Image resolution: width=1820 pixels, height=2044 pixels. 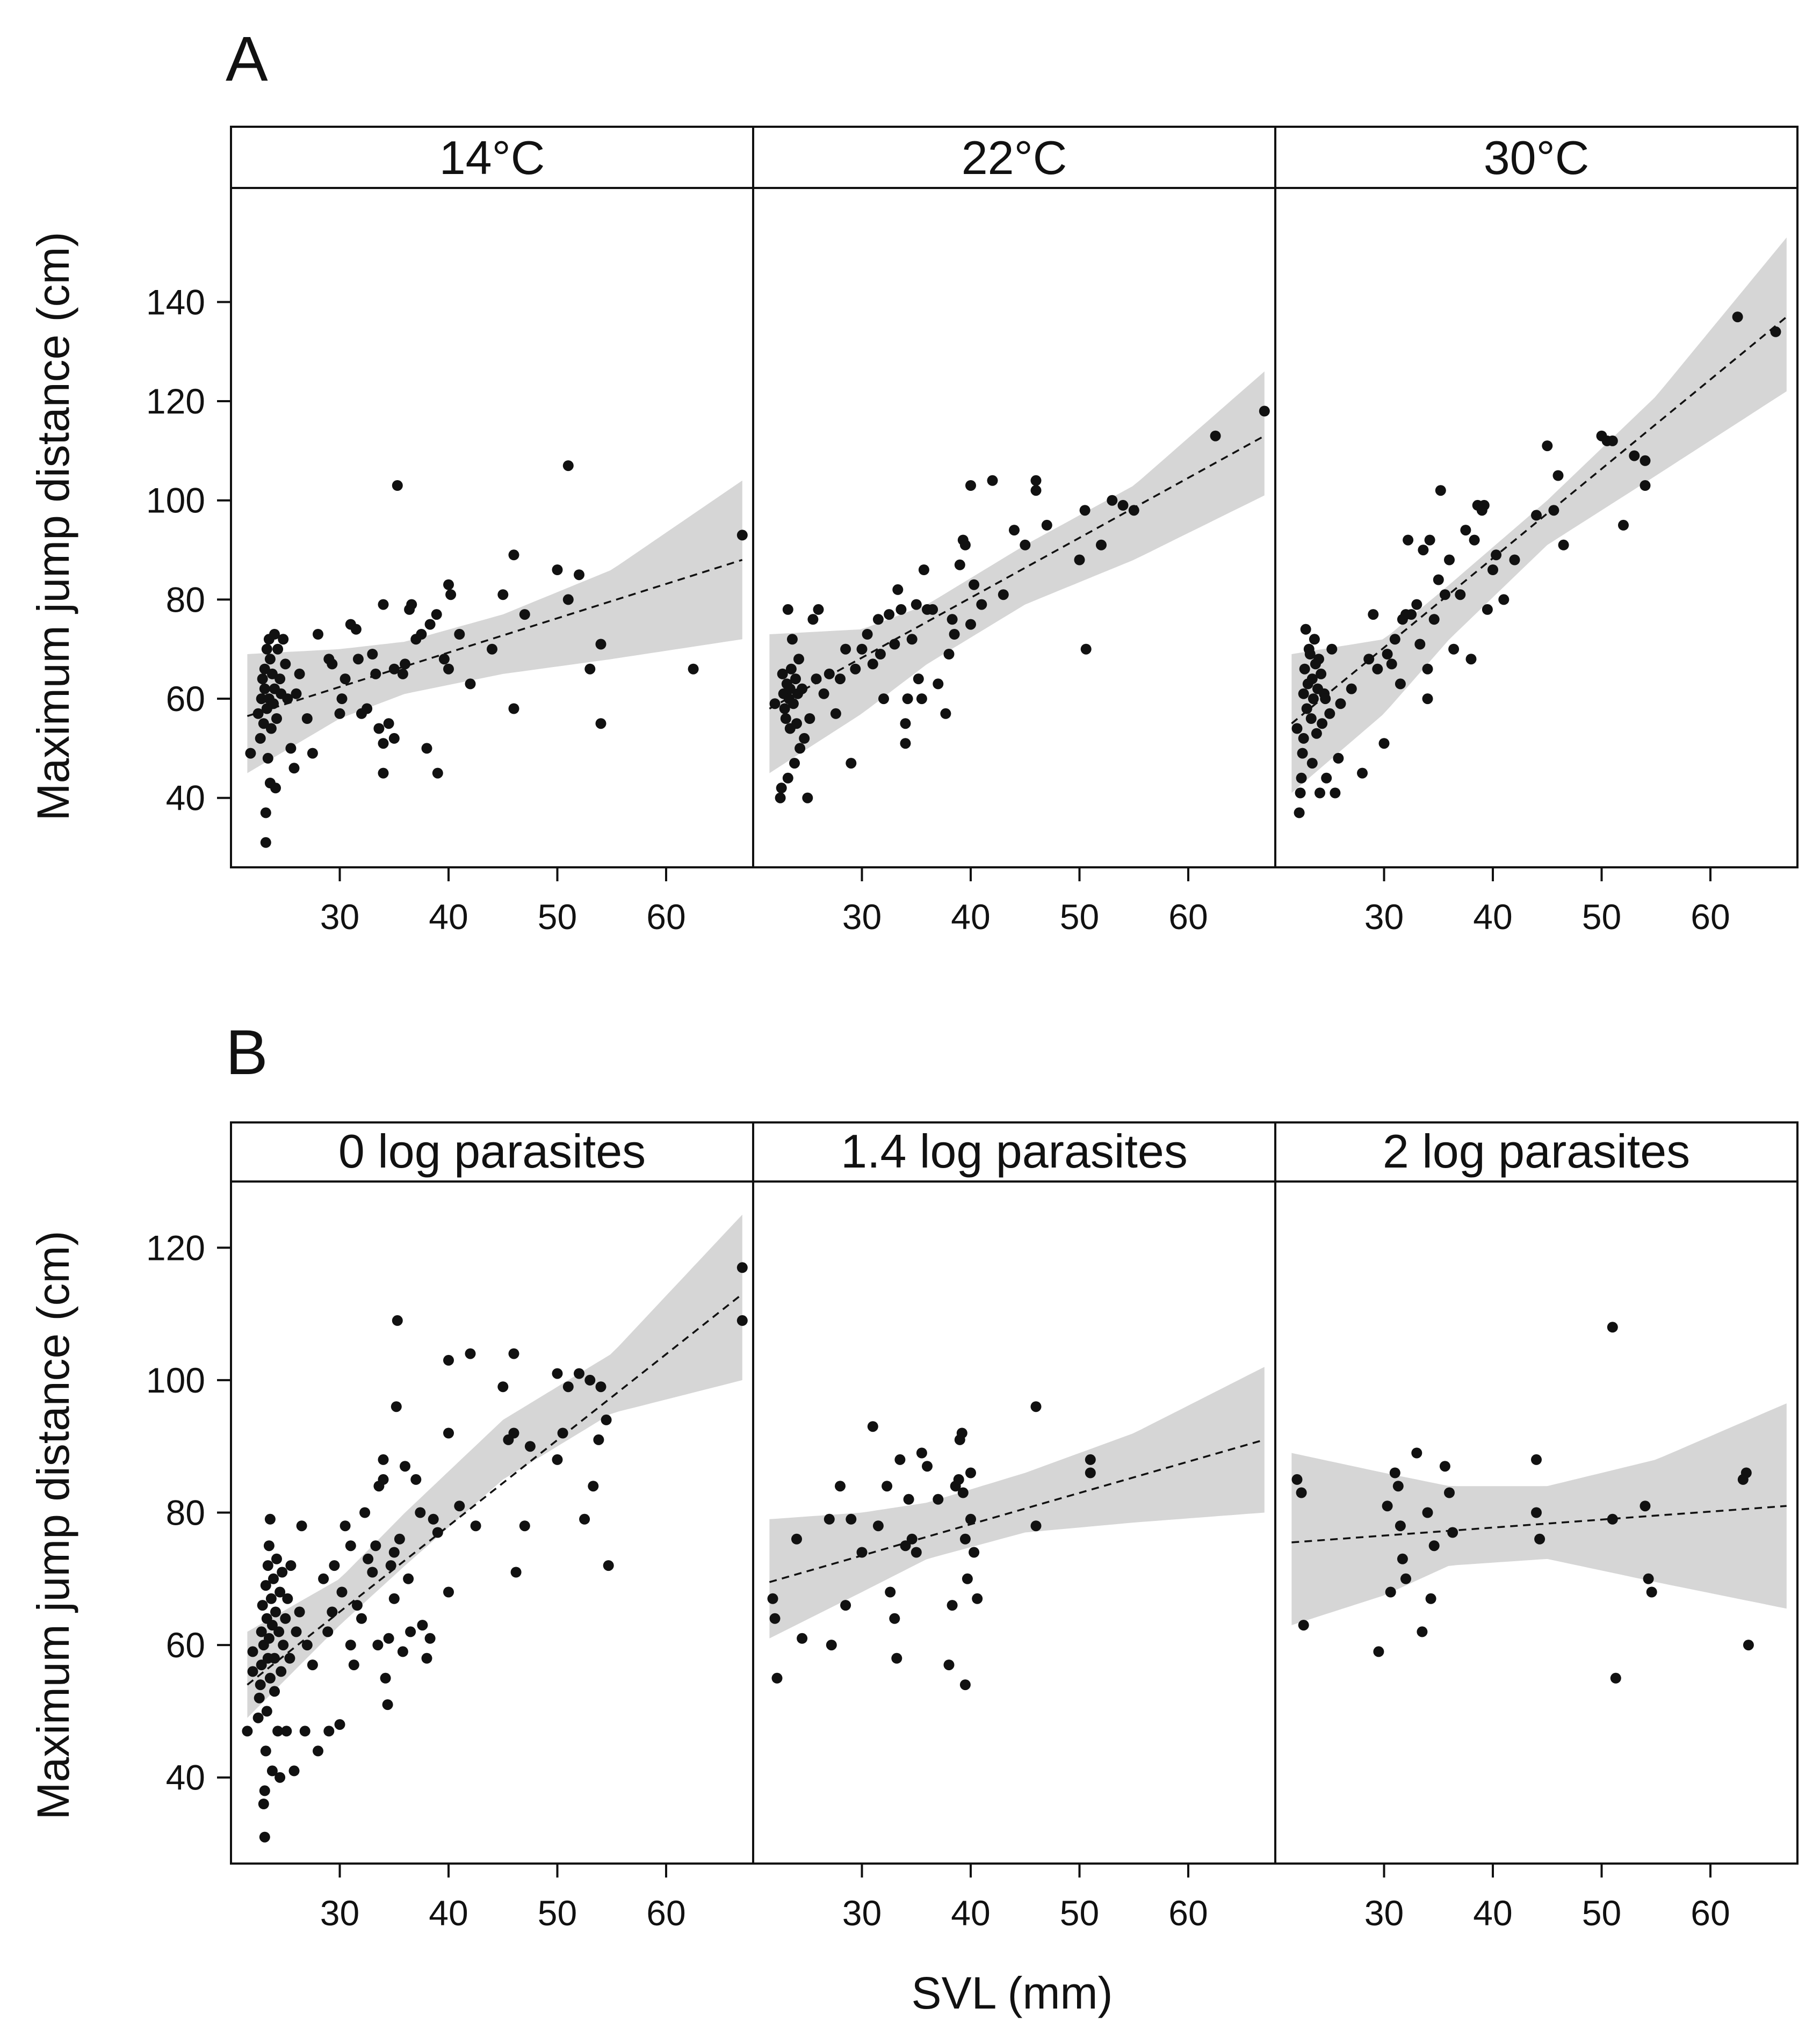 What do you see at coordinates (185, 1777) in the screenshot?
I see `y-tick-label-b-40: 40` at bounding box center [185, 1777].